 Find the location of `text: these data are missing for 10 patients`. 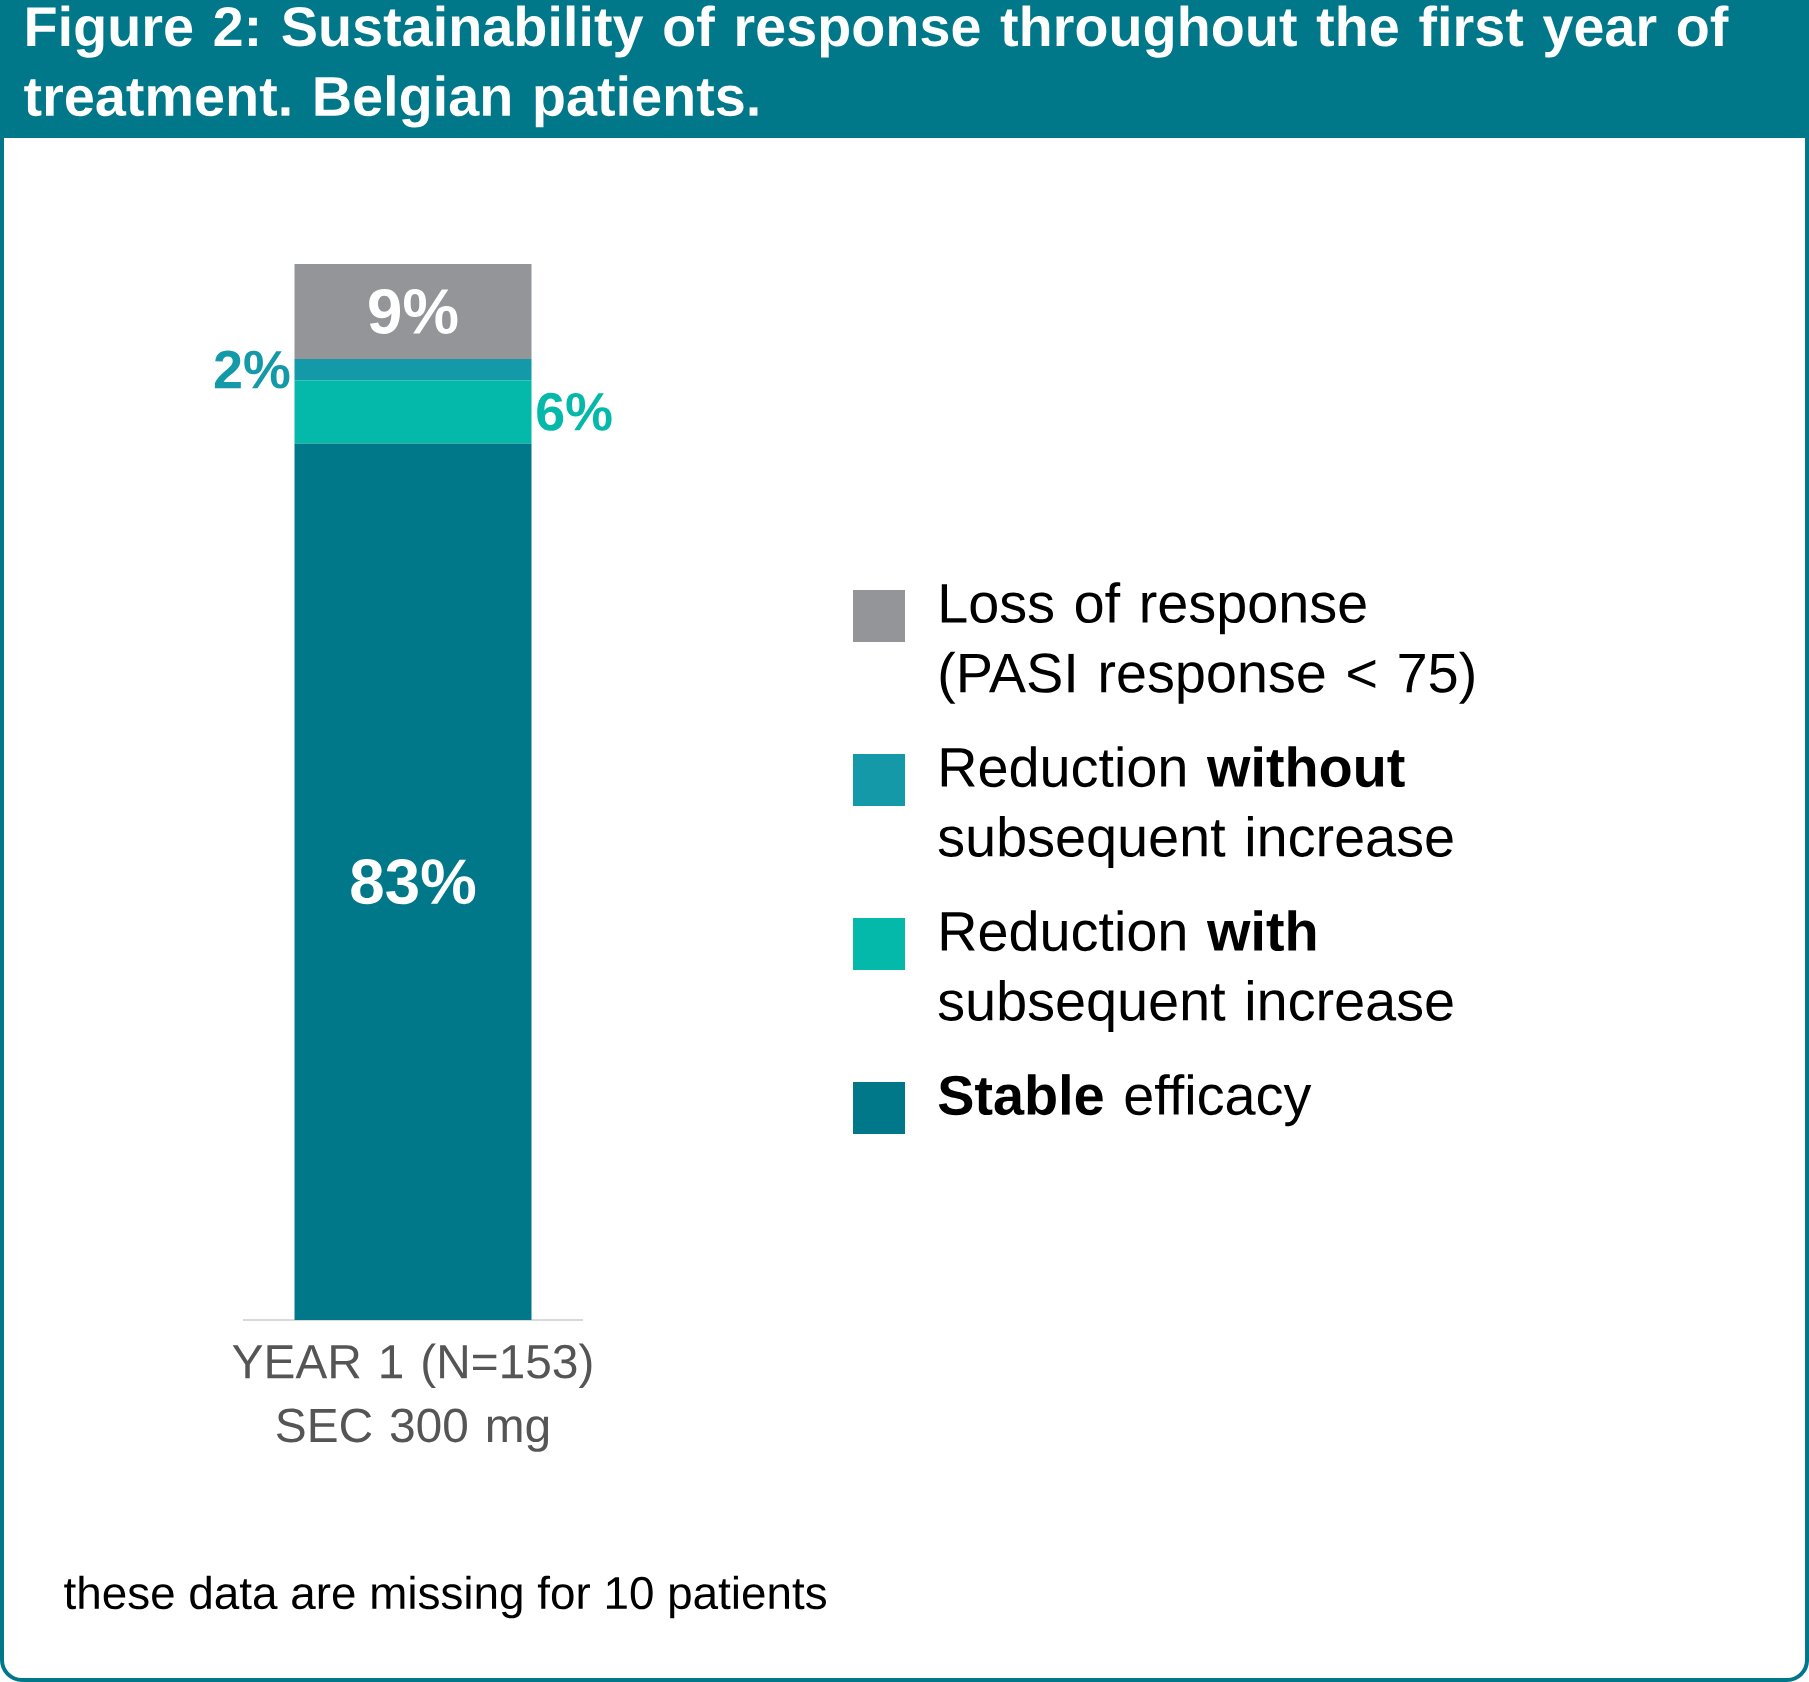

text: these data are missing for 10 patients is located at coordinates (445, 1597).